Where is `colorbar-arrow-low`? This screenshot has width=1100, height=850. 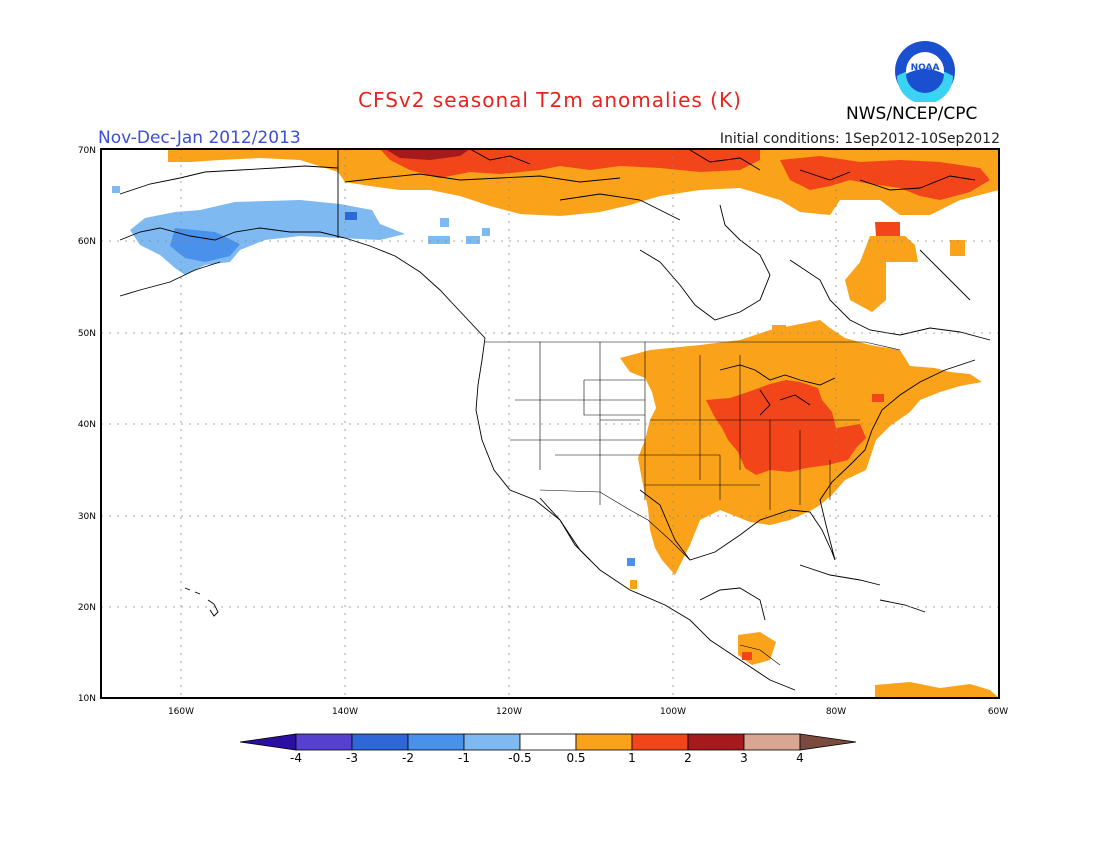
colorbar-arrow-low is located at coordinates (268, 742).